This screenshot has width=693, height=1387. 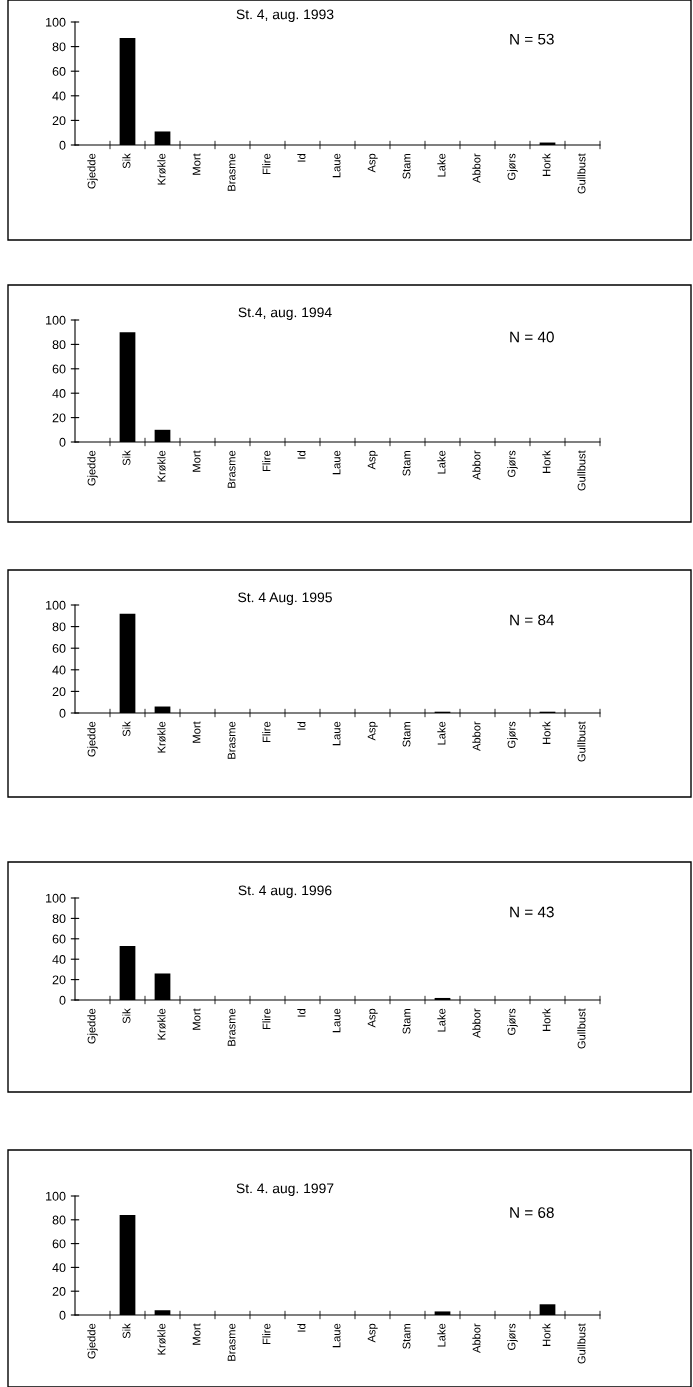 What do you see at coordinates (285, 1189) in the screenshot?
I see `chart-title: St. 4. aug. 1997` at bounding box center [285, 1189].